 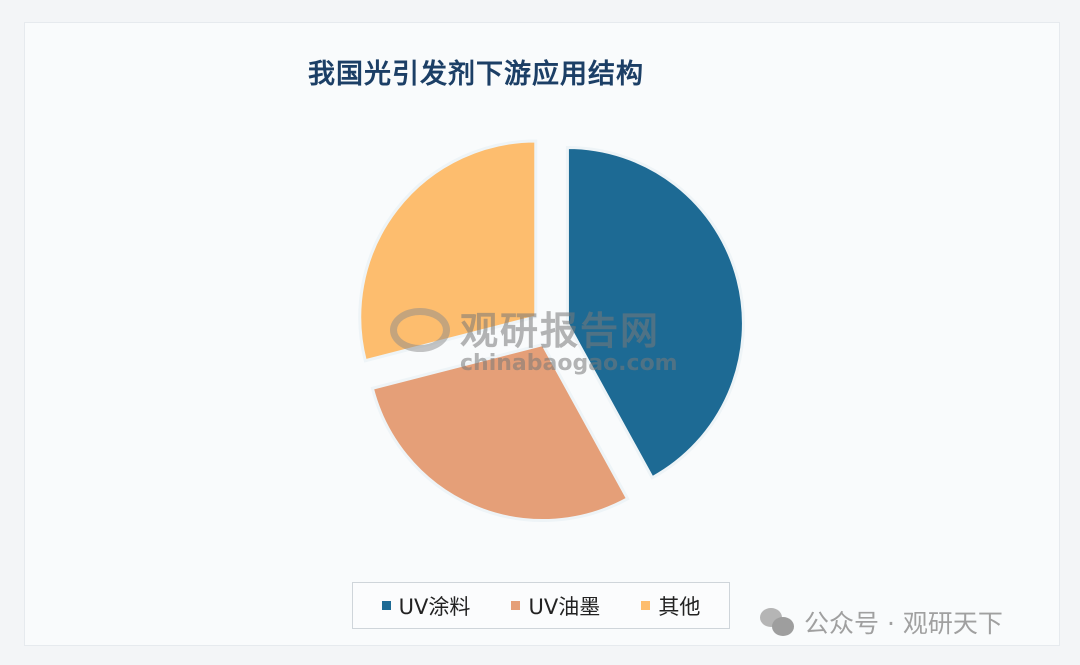 I want to click on watermark: 观研报告网 chinabaogao.com, so click(x=534, y=338).